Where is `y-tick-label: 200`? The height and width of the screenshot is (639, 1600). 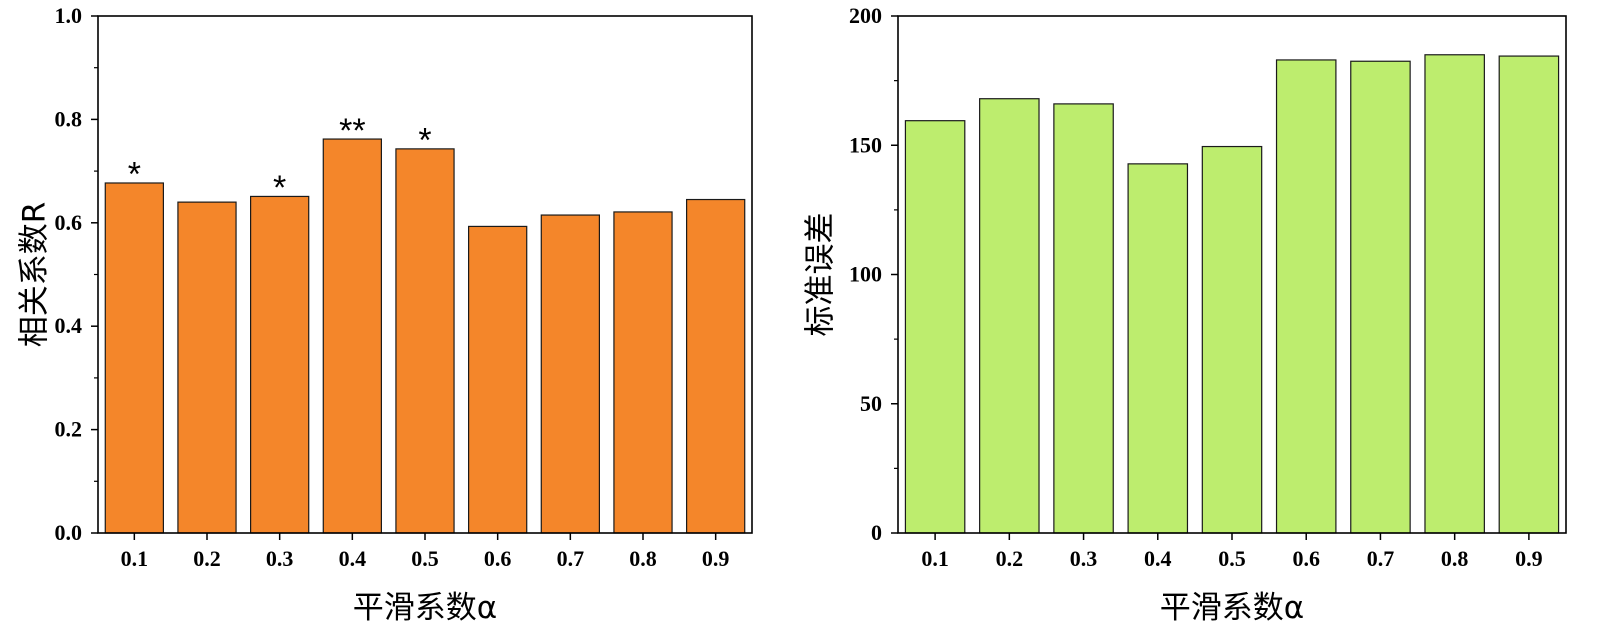 y-tick-label: 200 is located at coordinates (865, 15).